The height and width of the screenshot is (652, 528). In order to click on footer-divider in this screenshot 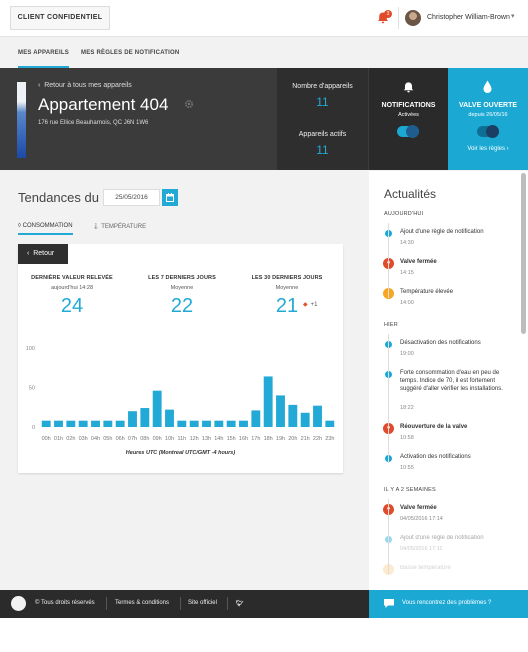, I will do `click(180, 603)`.